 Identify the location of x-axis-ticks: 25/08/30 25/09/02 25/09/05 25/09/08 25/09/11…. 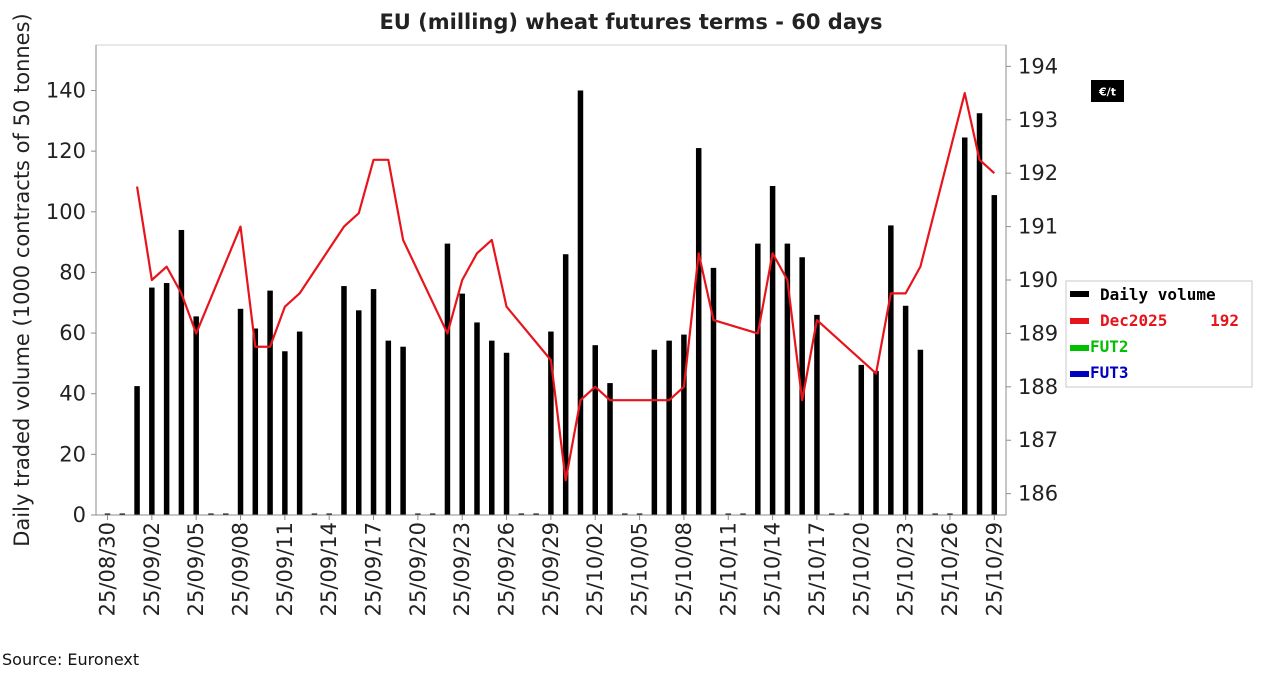
(551, 565).